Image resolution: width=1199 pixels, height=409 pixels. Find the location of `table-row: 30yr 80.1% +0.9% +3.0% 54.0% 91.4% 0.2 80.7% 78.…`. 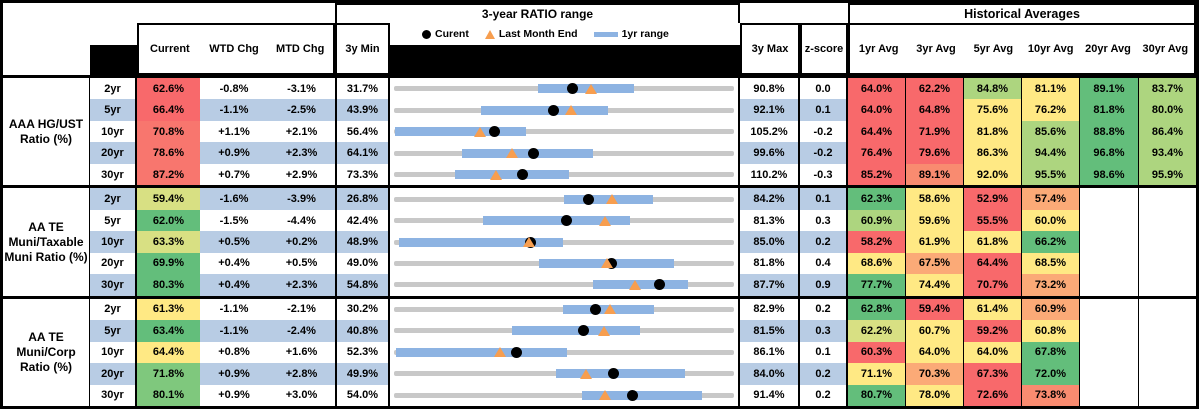

table-row: 30yr 80.1% +0.9% +3.0% 54.0% 91.4% 0.2 80.7% 78.… is located at coordinates (643, 395).